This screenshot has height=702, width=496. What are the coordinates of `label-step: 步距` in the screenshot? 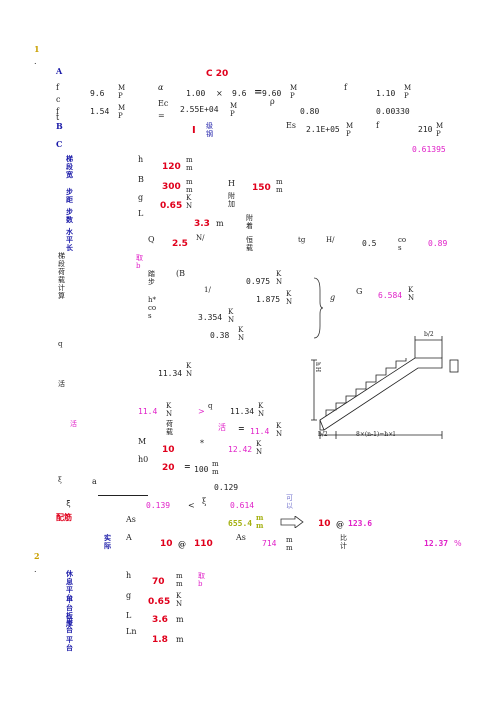 It's located at (69, 195).